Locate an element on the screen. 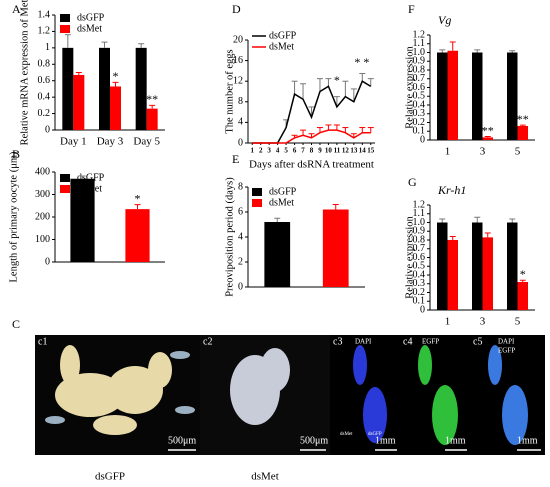  image-label: c1 is located at coordinates (42, 341).